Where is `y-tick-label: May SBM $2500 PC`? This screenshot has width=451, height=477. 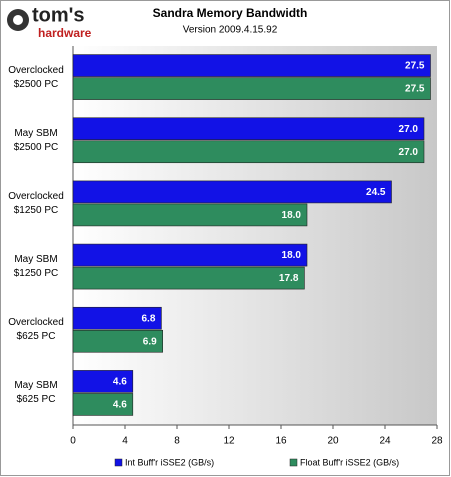 y-tick-label: May SBM $2500 PC is located at coordinates (36, 140).